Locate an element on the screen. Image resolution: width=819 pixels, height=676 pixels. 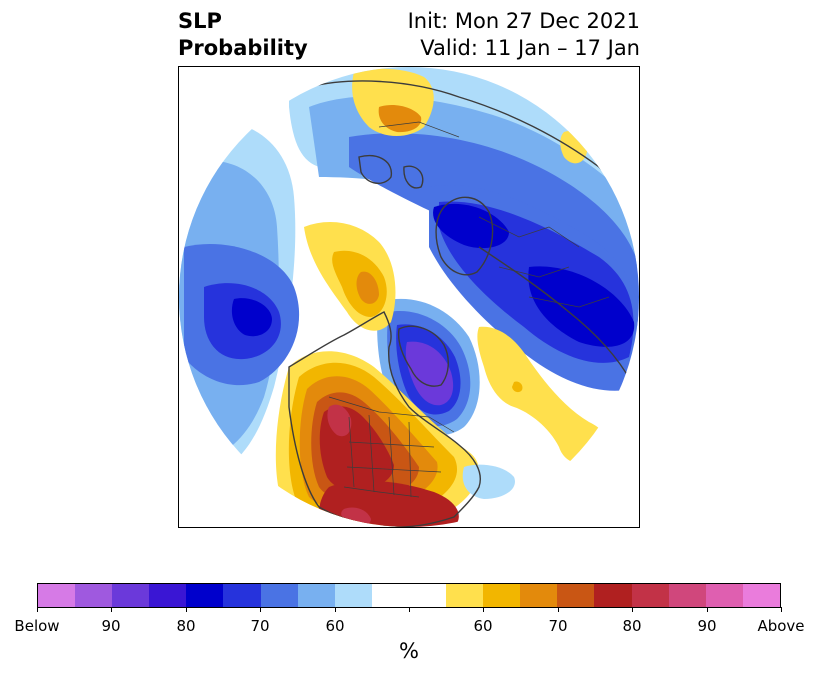
greenland-outline is located at coordinates (464, 236).